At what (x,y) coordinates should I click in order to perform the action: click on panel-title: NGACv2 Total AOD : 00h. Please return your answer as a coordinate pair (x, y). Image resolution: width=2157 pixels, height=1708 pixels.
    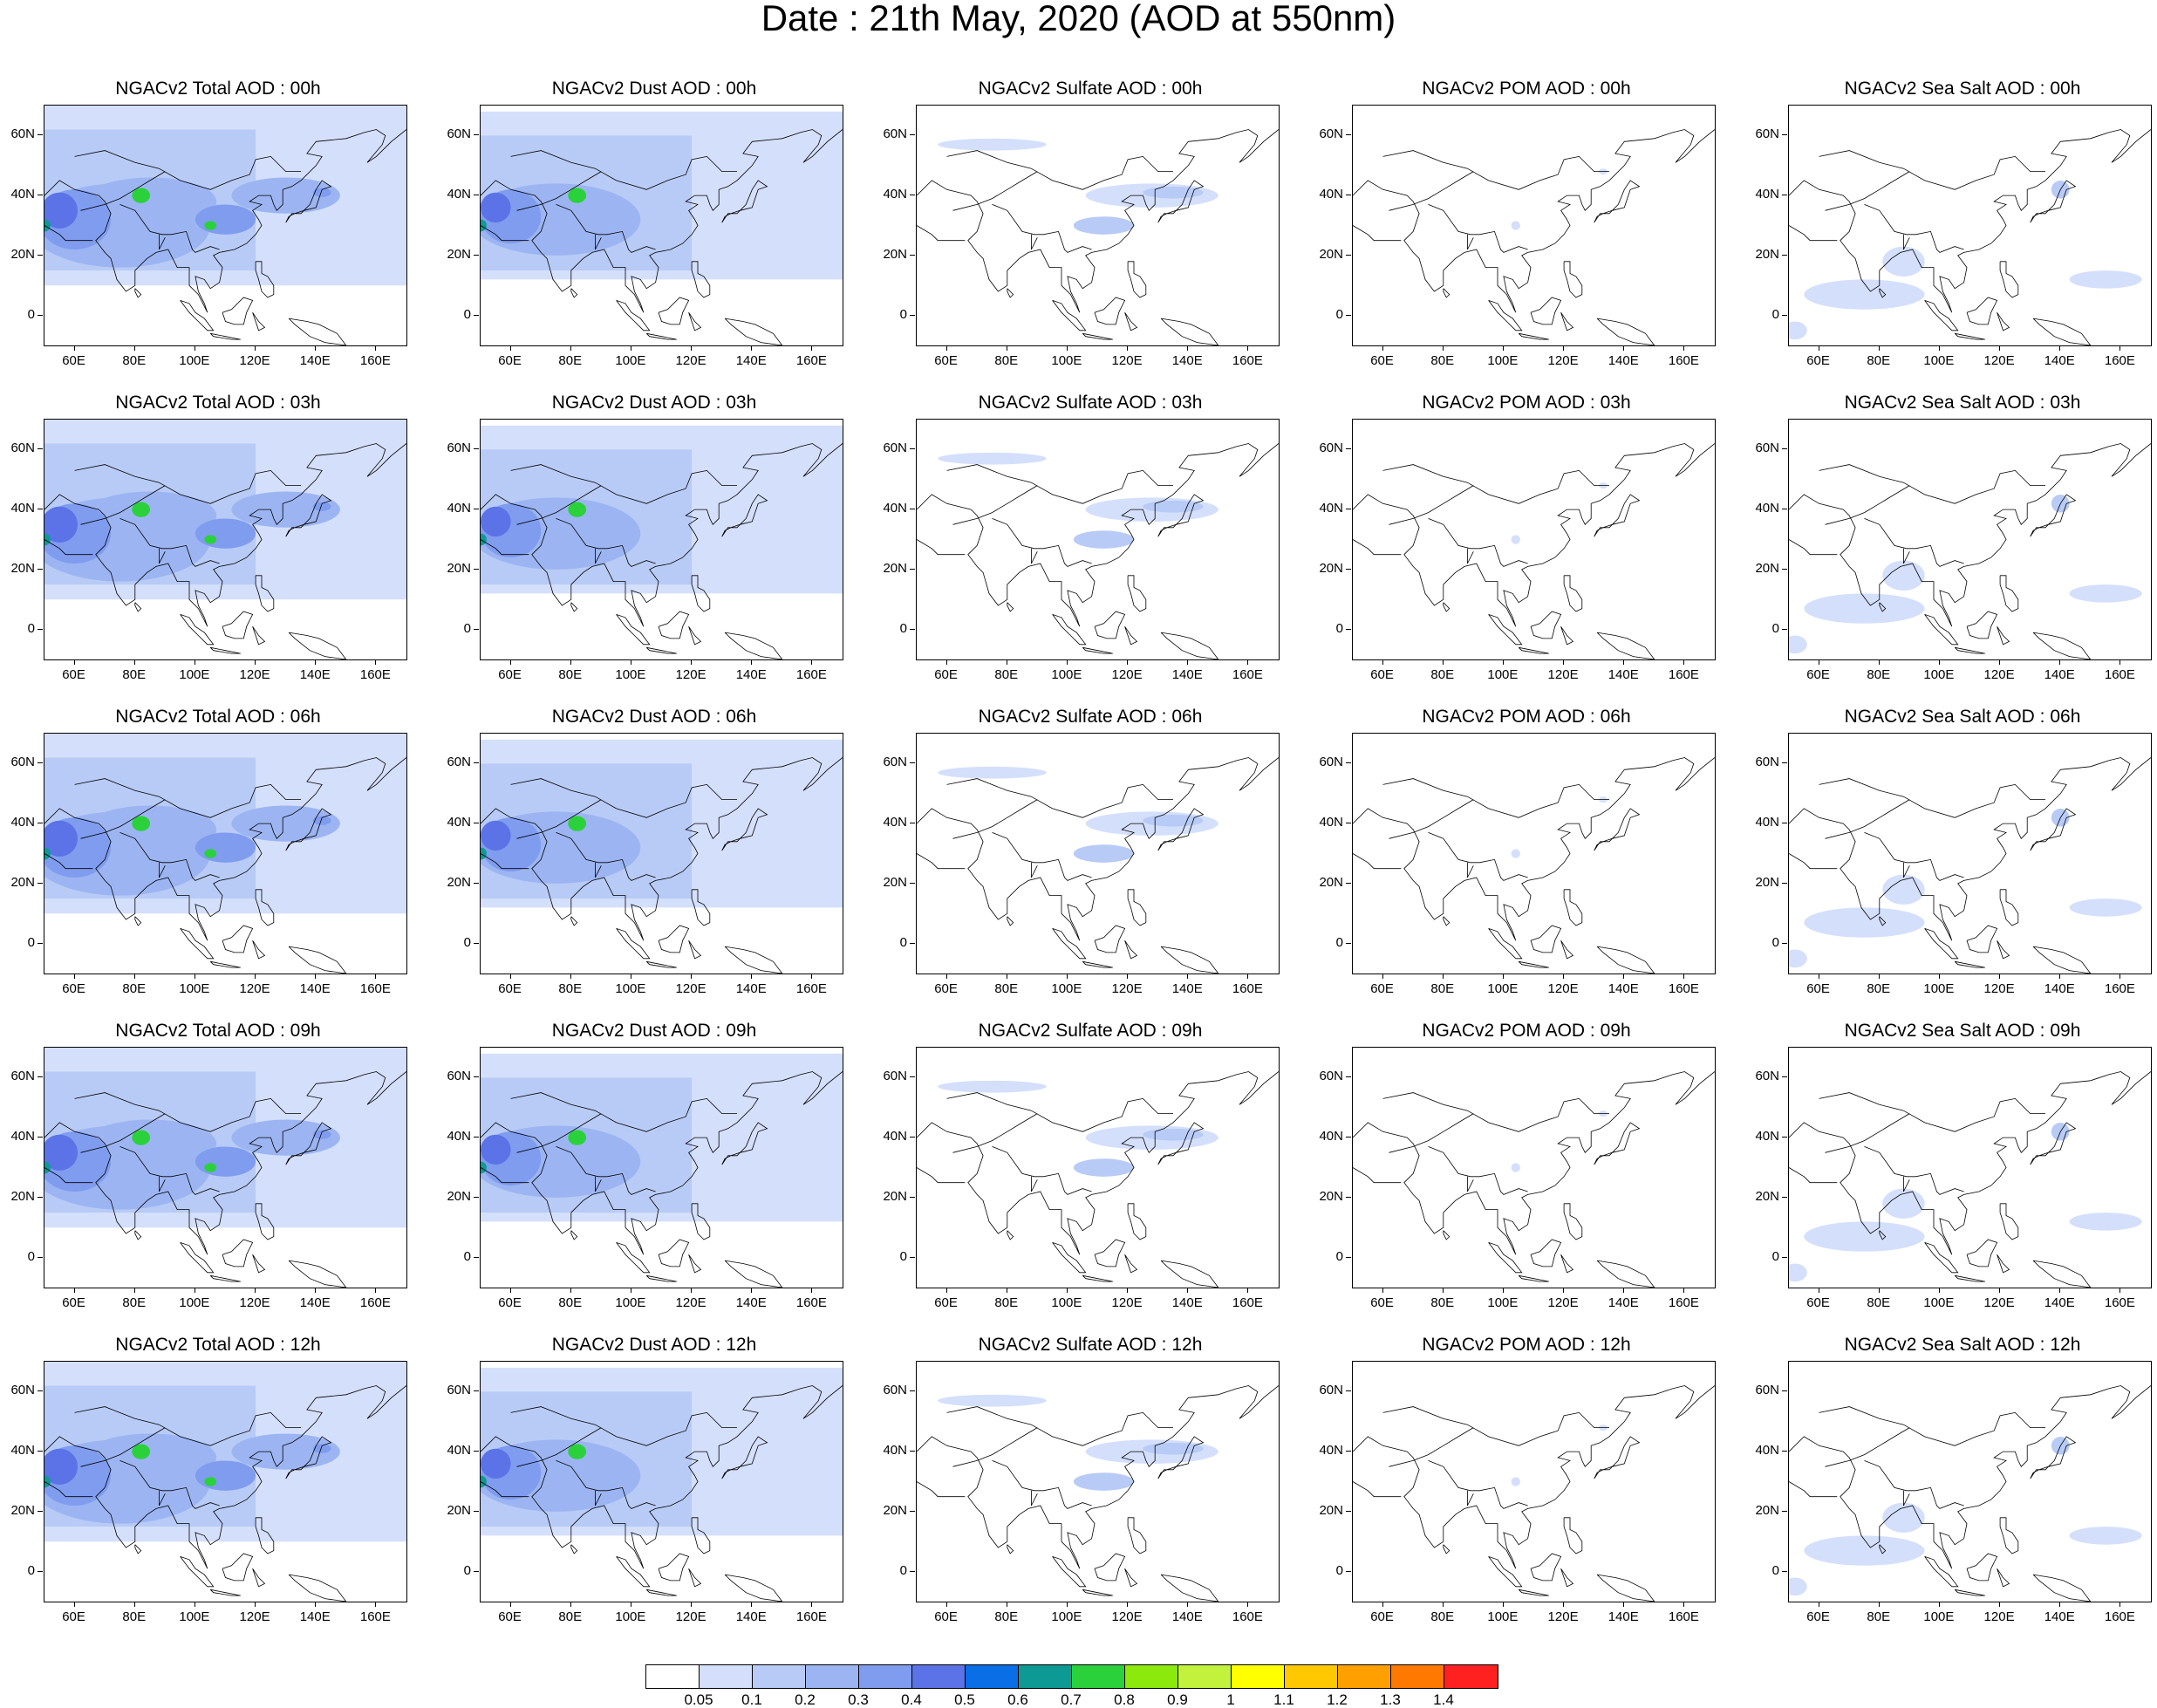
    Looking at the image, I should click on (218, 89).